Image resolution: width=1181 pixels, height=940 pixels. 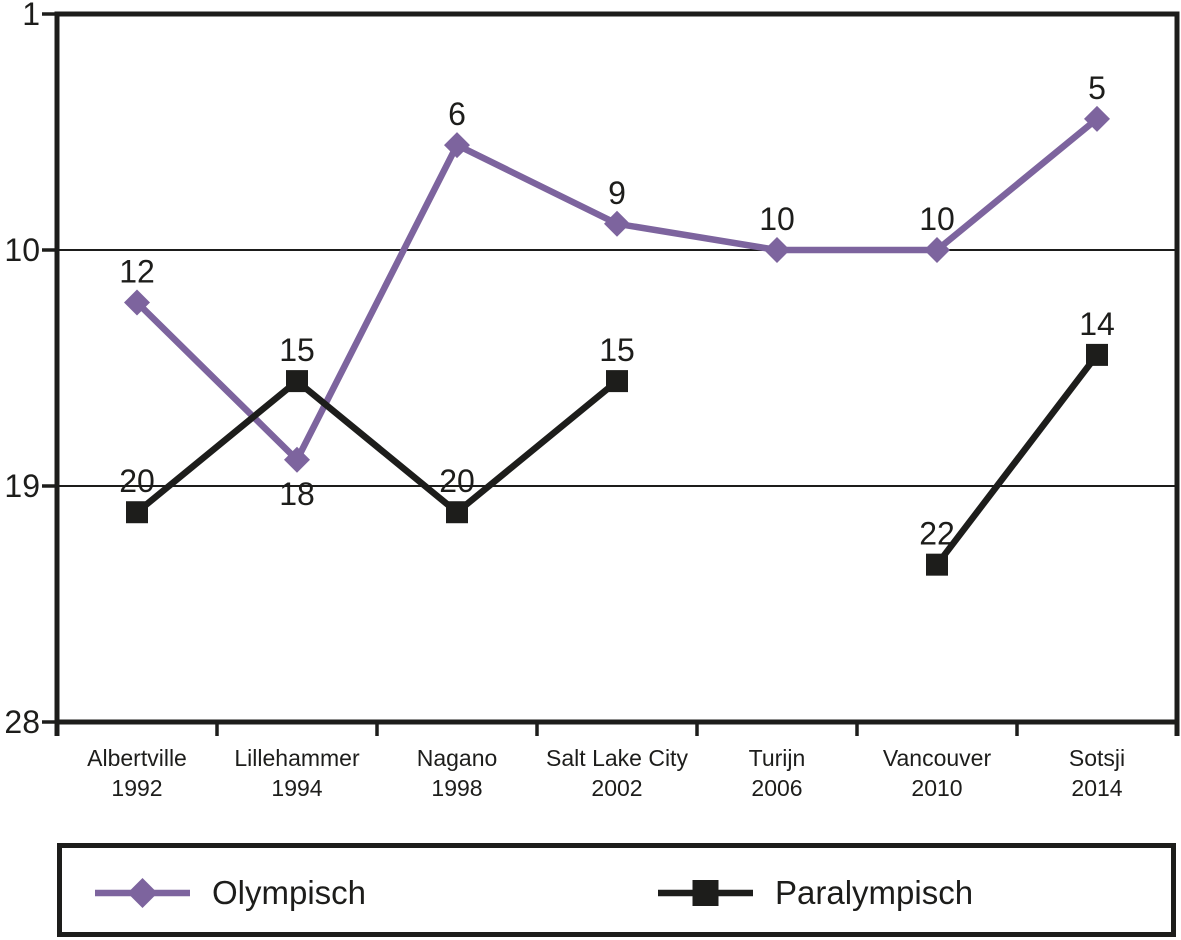 What do you see at coordinates (617, 758) in the screenshot?
I see `x-label-city: Salt Lake City` at bounding box center [617, 758].